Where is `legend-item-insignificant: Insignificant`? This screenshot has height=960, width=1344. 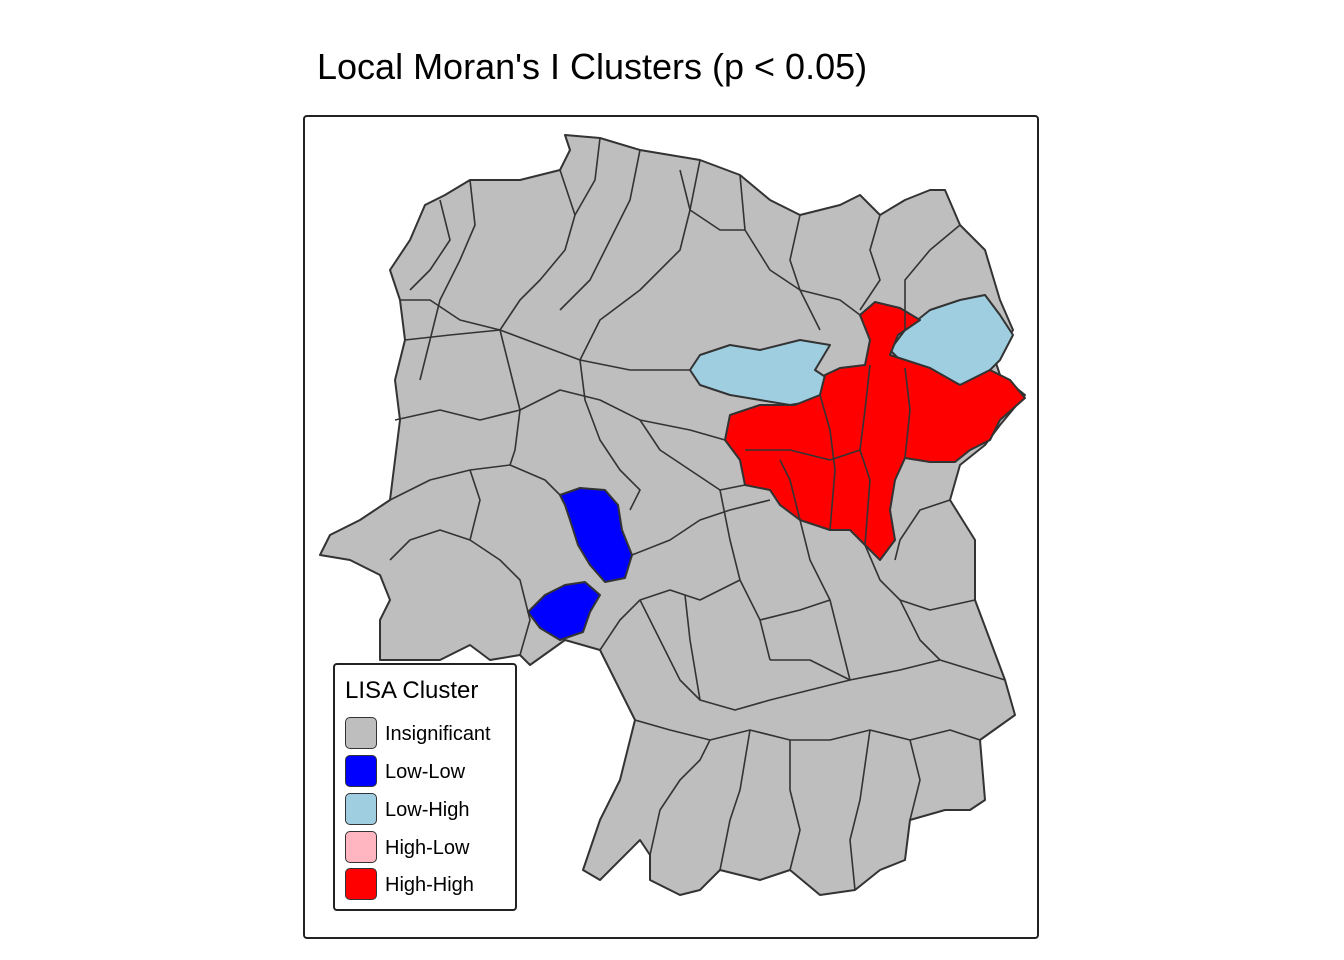 legend-item-insignificant: Insignificant is located at coordinates (430, 733).